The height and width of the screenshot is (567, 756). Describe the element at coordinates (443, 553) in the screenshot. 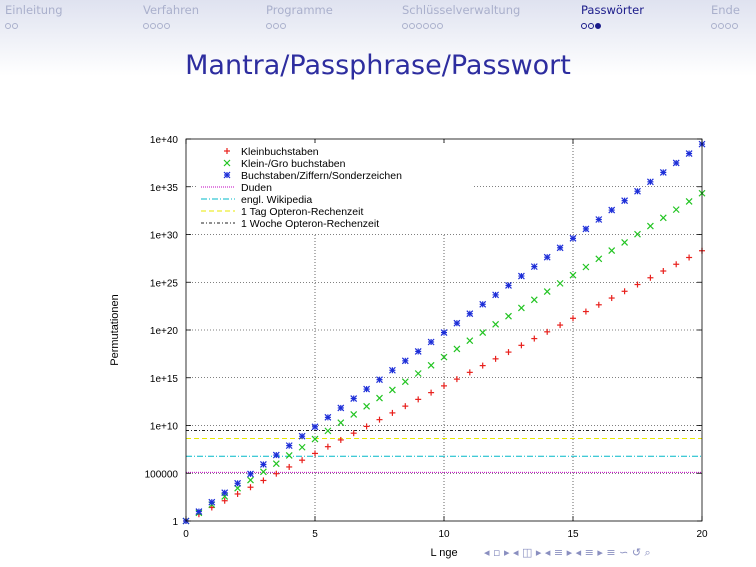

I see `x-axis-label: L nge` at that location.